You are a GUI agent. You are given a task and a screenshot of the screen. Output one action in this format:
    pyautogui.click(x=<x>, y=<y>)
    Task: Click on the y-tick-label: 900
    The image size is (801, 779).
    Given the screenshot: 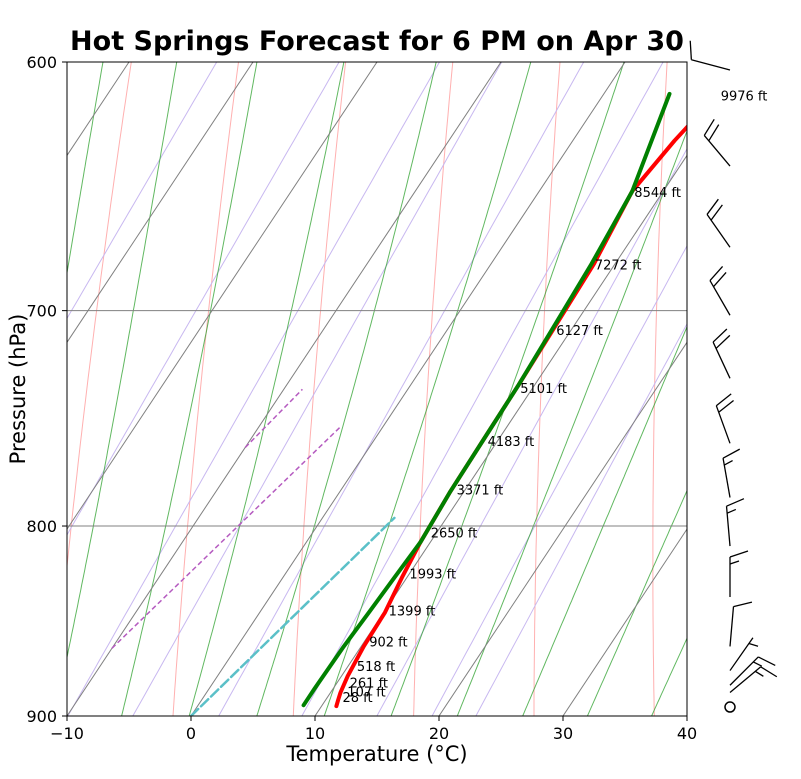 What is the action you would take?
    pyautogui.click(x=41, y=716)
    